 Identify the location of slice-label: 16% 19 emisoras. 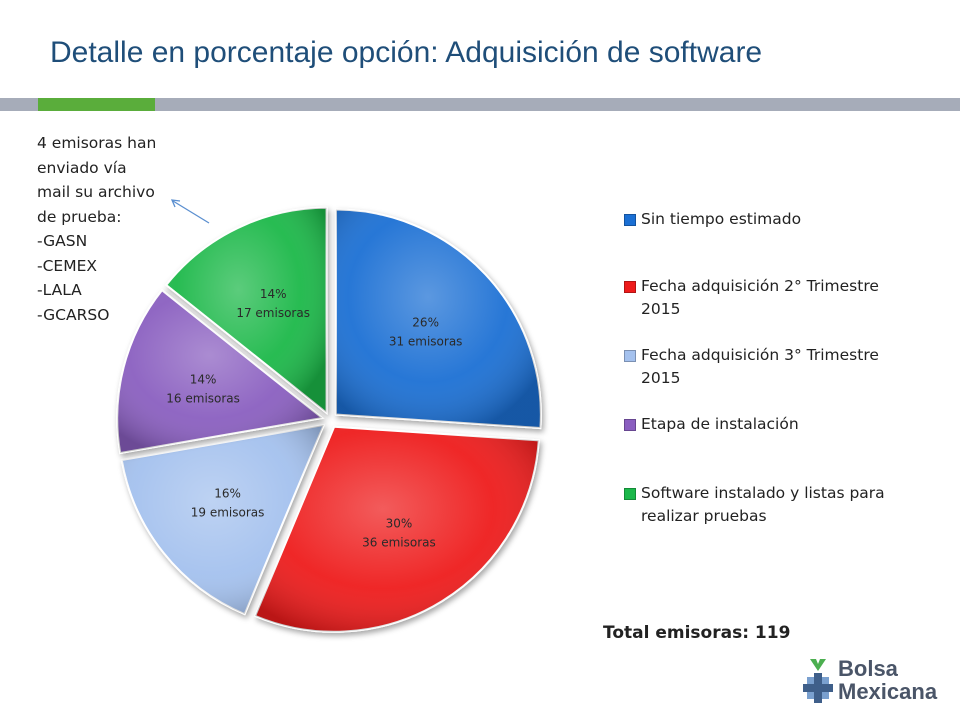
(228, 503).